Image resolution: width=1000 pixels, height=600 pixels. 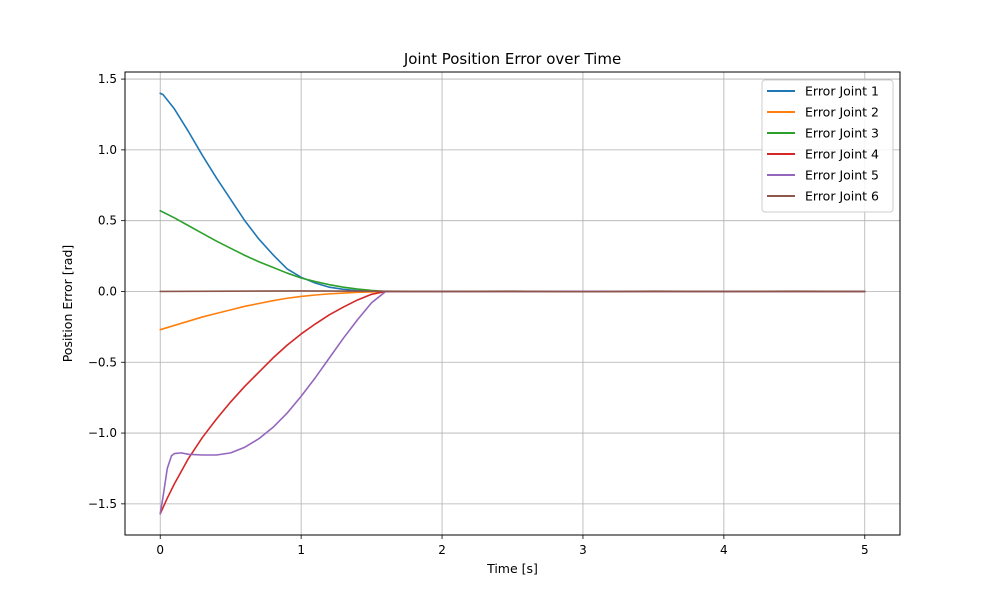 What do you see at coordinates (107, 291) in the screenshot?
I see `y-tick-label: 0.0` at bounding box center [107, 291].